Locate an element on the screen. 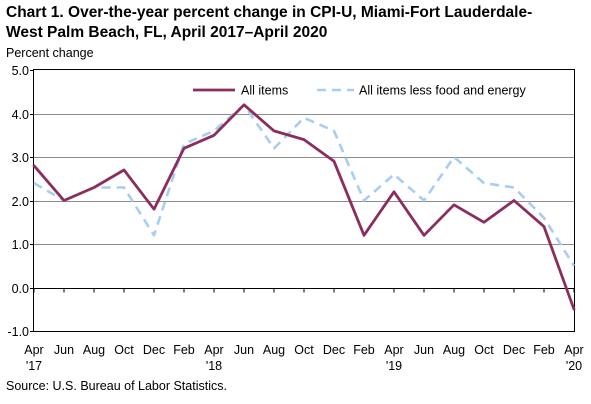 Image resolution: width=591 pixels, height=404 pixels. y-axis-label: Percent change is located at coordinates (50, 53).